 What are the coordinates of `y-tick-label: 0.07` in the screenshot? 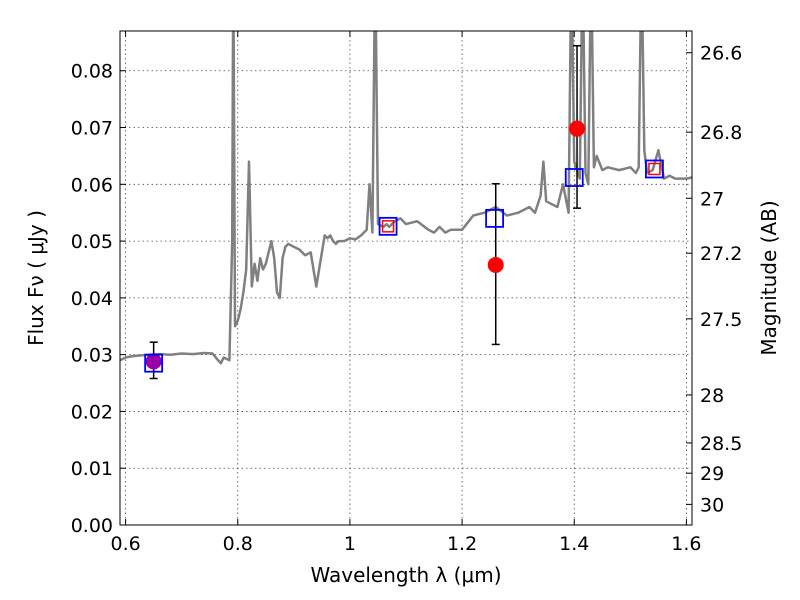 It's located at (92, 129).